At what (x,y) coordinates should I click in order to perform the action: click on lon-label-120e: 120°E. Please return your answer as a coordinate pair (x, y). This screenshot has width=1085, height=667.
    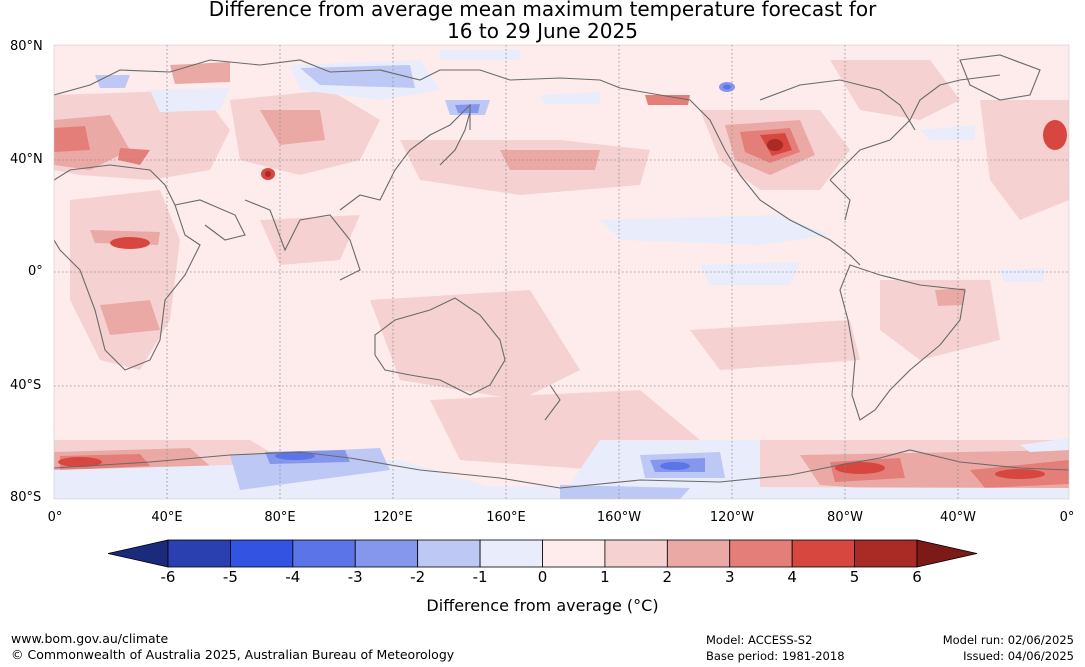
    Looking at the image, I should click on (393, 517).